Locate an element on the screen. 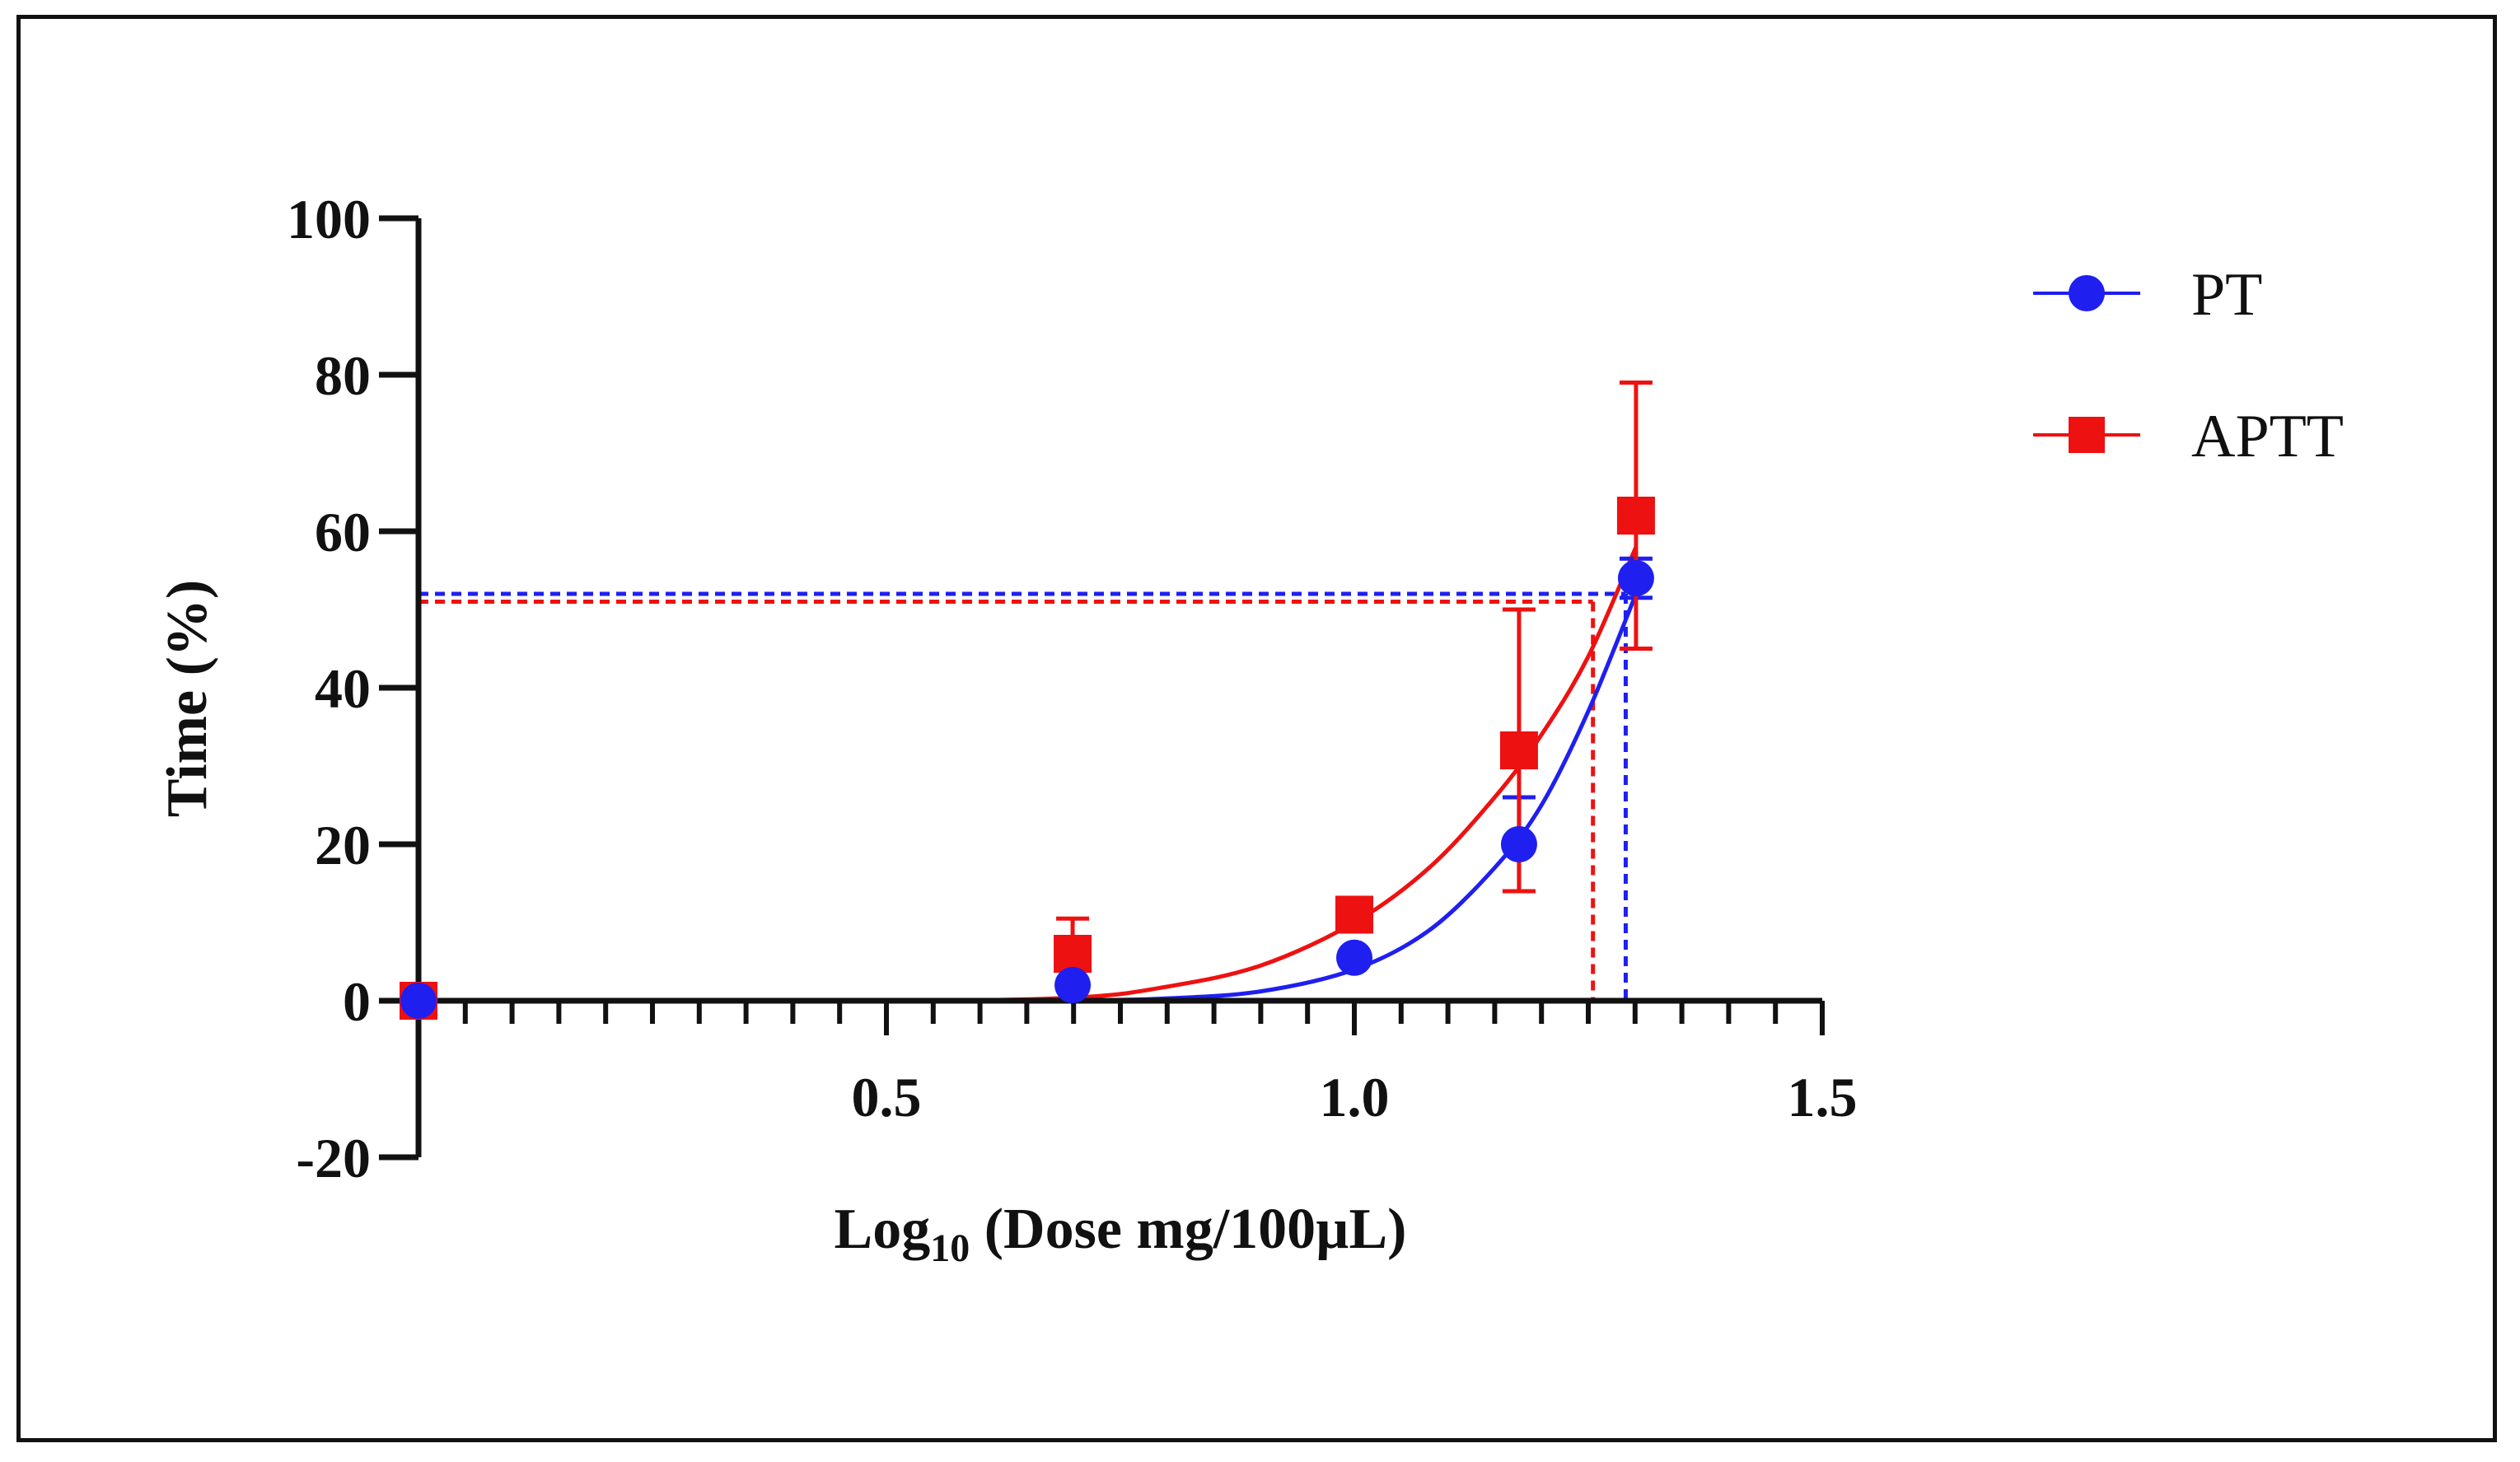 Image resolution: width=2520 pixels, height=1462 pixels. legend-pt-marker is located at coordinates (2087, 293).